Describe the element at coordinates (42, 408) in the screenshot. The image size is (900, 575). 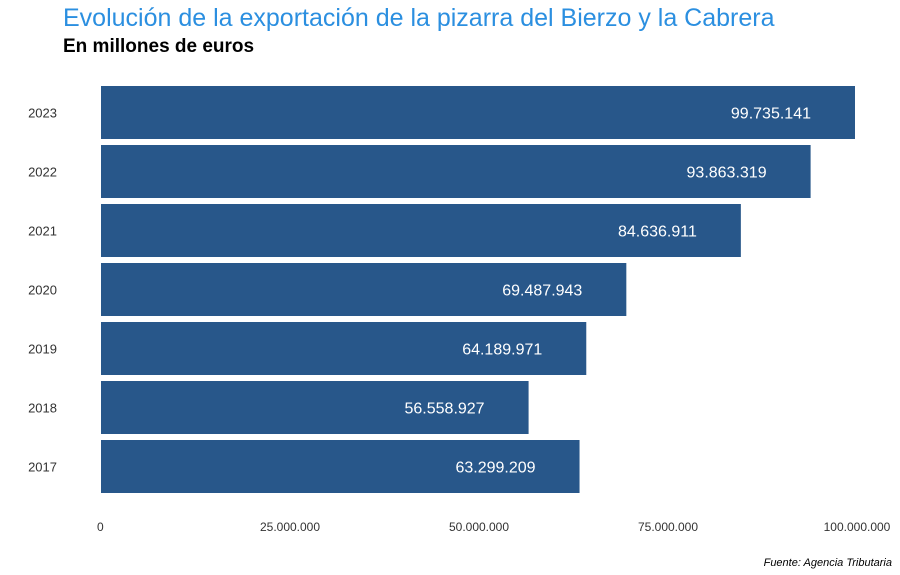
I see `y-tick-label-2018: 2018` at that location.